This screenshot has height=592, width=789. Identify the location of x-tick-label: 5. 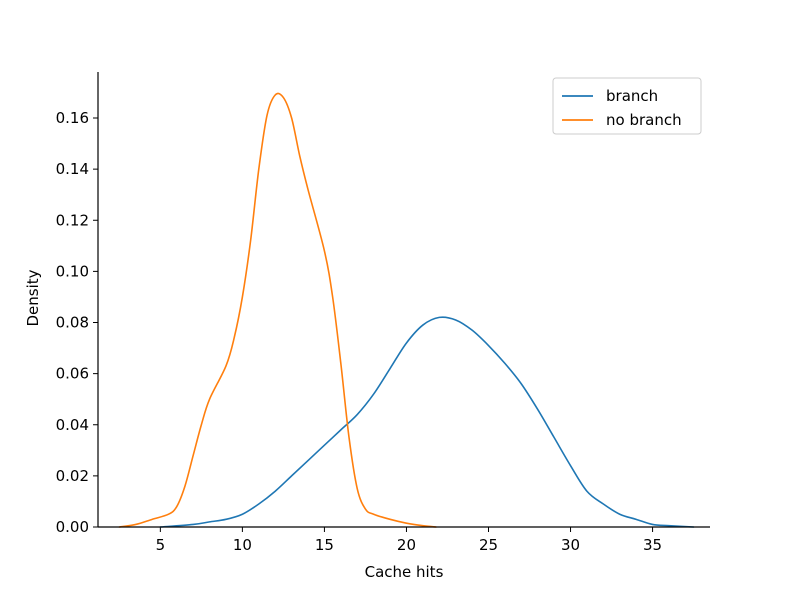
(161, 545).